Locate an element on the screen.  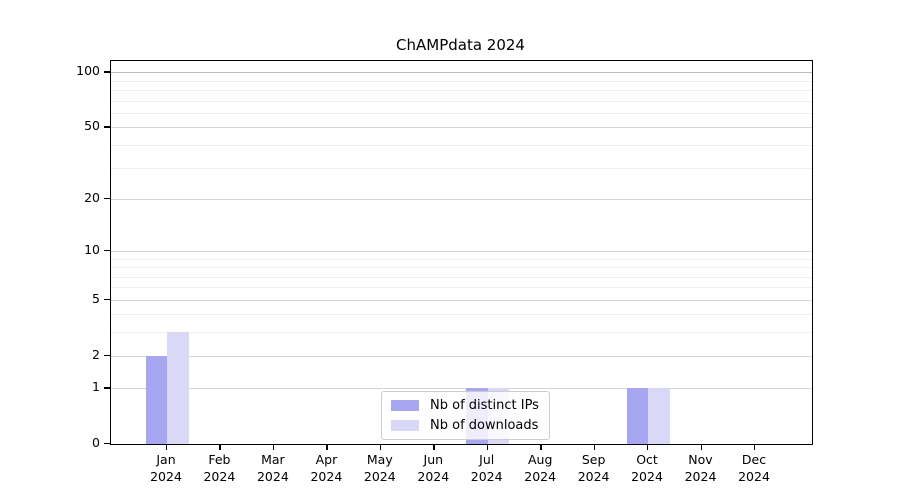
bar-nb-of-downloads-jan is located at coordinates (178, 388).